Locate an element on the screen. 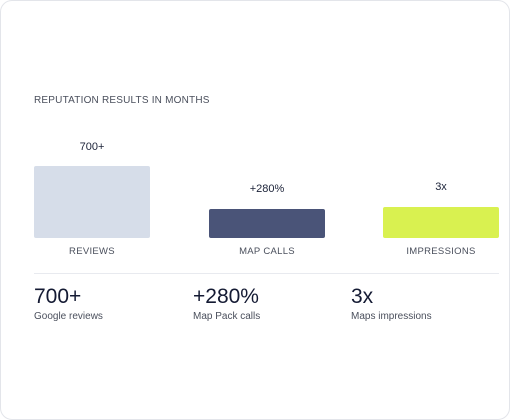  bar-category: IMPRESSIONS is located at coordinates (441, 251).